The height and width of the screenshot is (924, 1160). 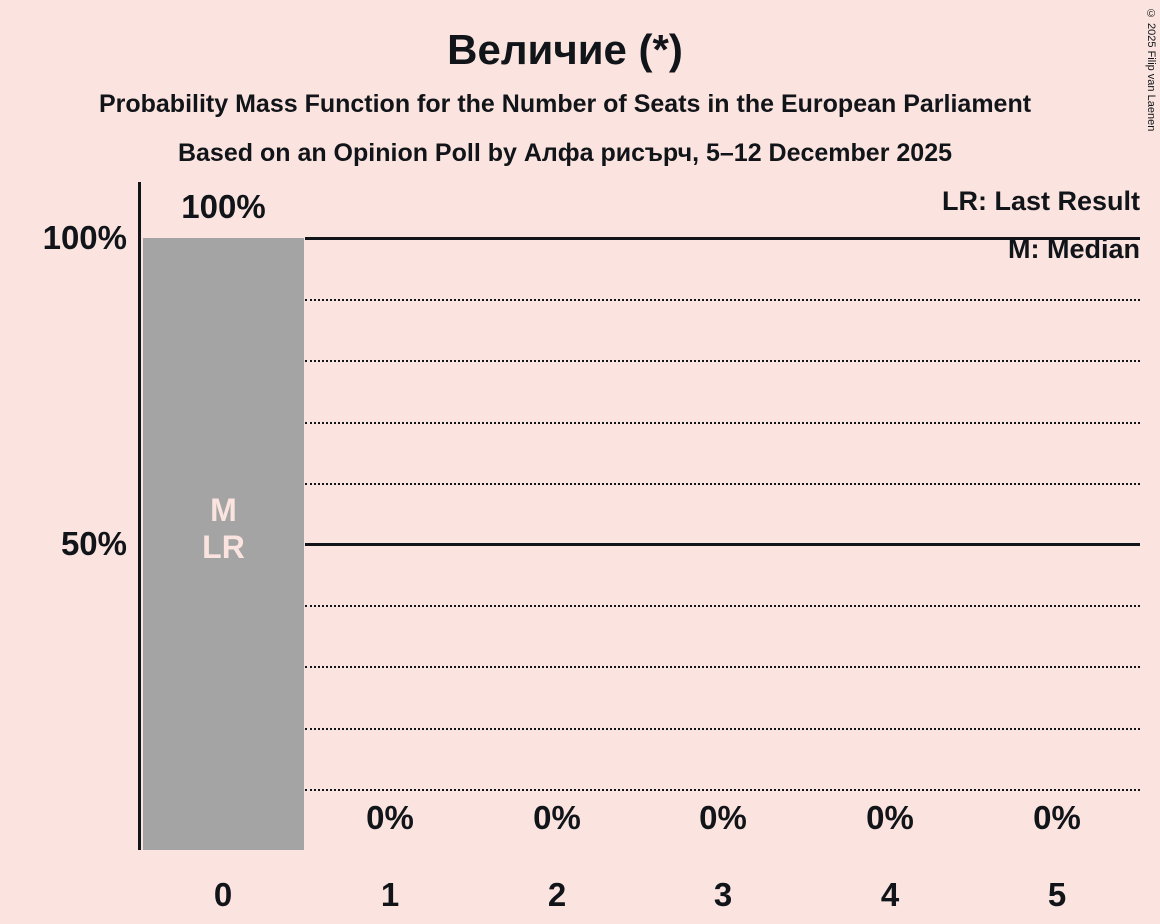 What do you see at coordinates (1057, 894) in the screenshot?
I see `x-tick-label-5: 5` at bounding box center [1057, 894].